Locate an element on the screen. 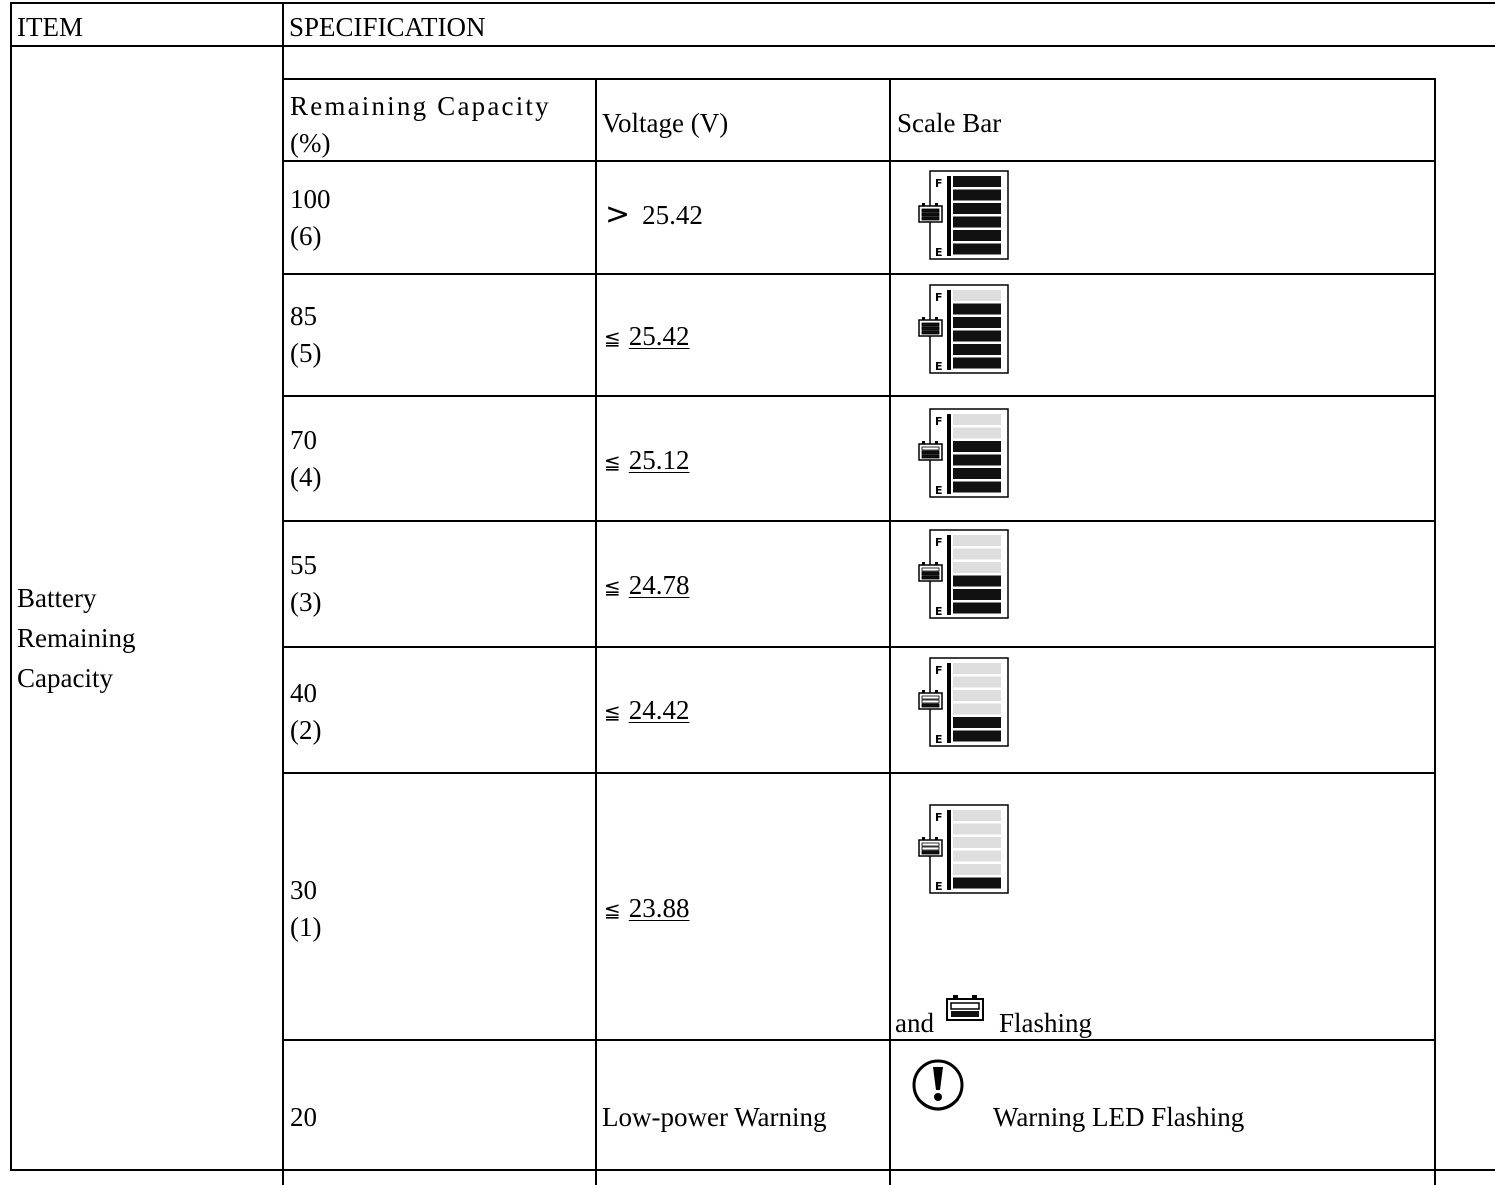  voltage-value: 25.12 is located at coordinates (659, 460).